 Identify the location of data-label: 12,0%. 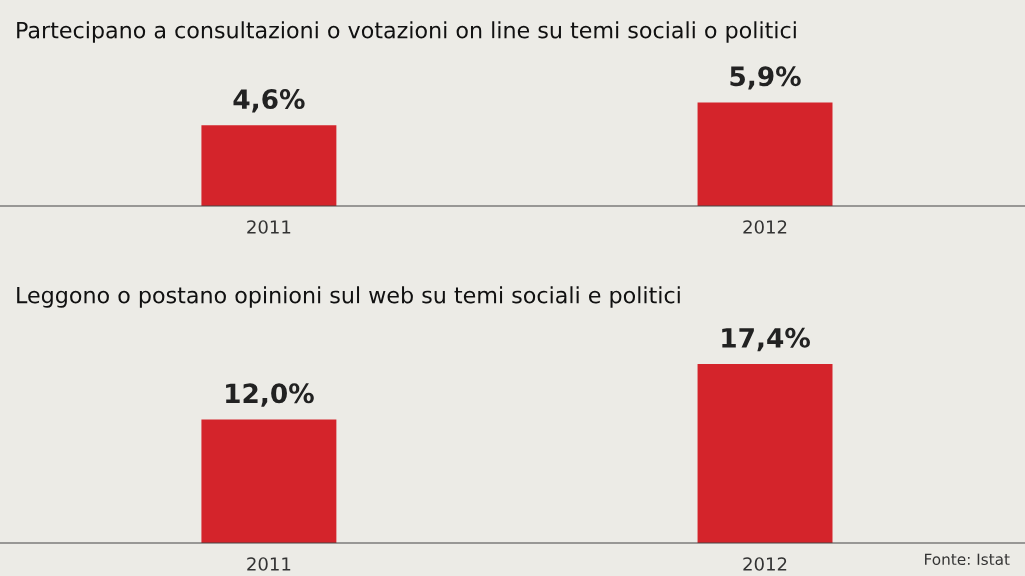
(270, 395).